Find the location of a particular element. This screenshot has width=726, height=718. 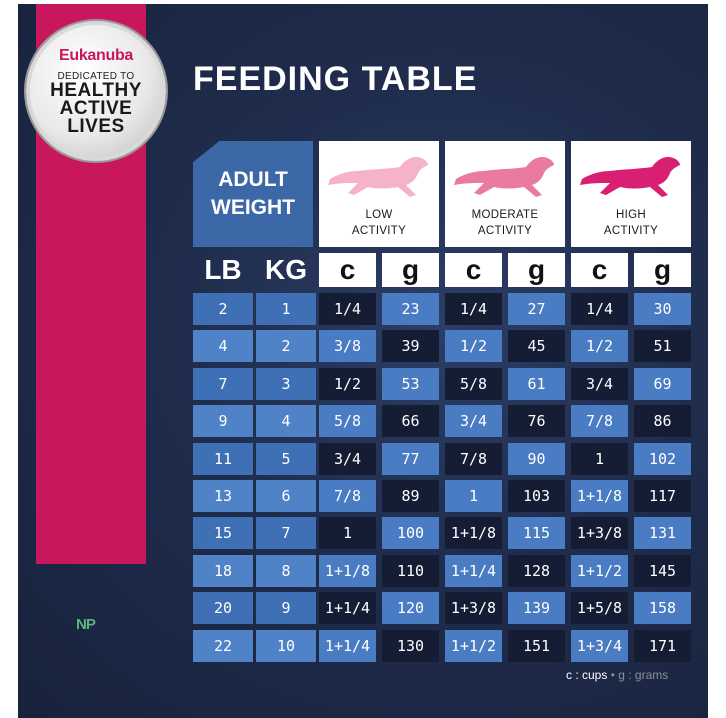

activity-label: LOW ACTIVITY is located at coordinates (379, 223).